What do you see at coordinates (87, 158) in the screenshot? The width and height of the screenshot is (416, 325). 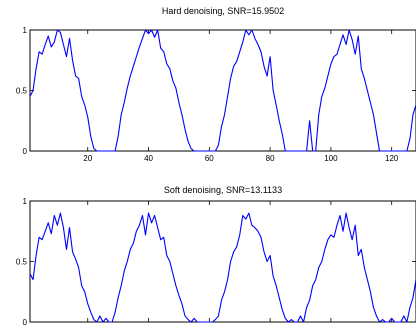 I see `hard-x-tick-label: 20` at bounding box center [87, 158].